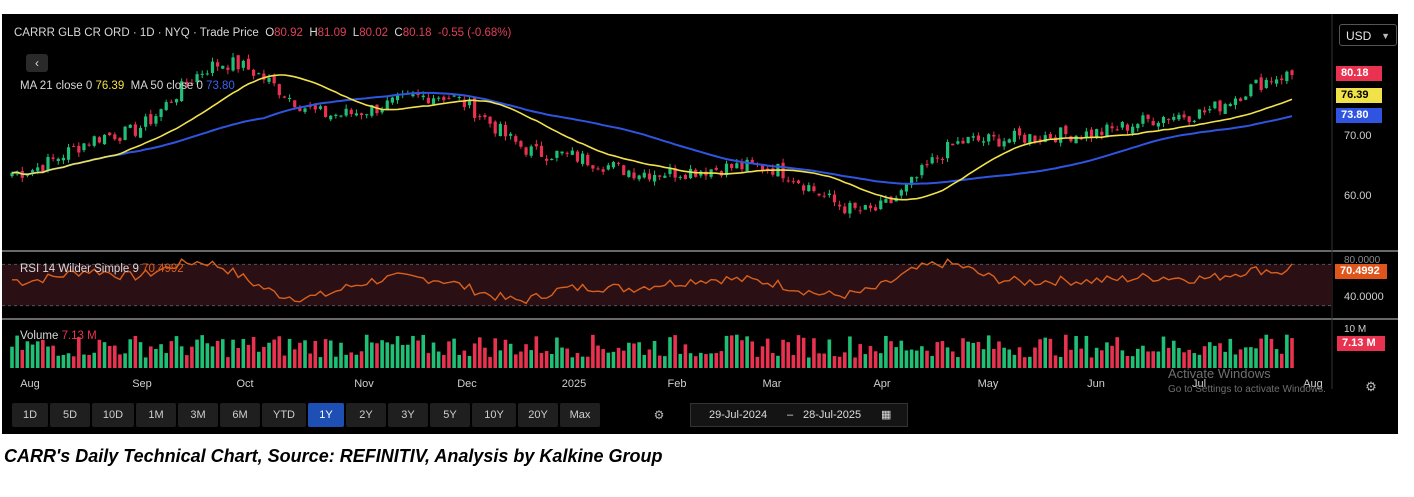 This screenshot has width=1414, height=497. Describe the element at coordinates (1359, 115) in the screenshot. I see `ma50-price-tag: 73.80` at that location.